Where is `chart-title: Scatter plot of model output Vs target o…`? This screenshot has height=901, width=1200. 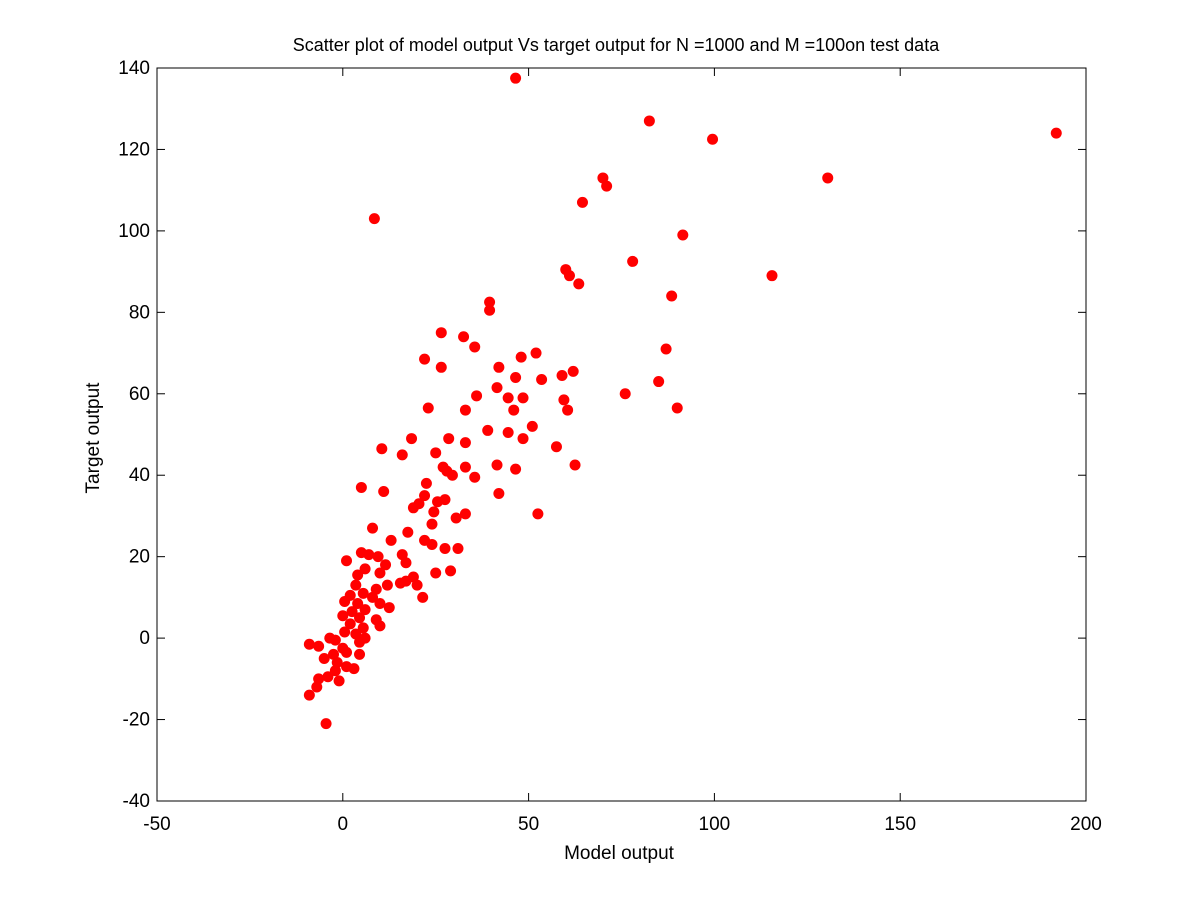 chart-title: Scatter plot of model output Vs target o… is located at coordinates (616, 45).